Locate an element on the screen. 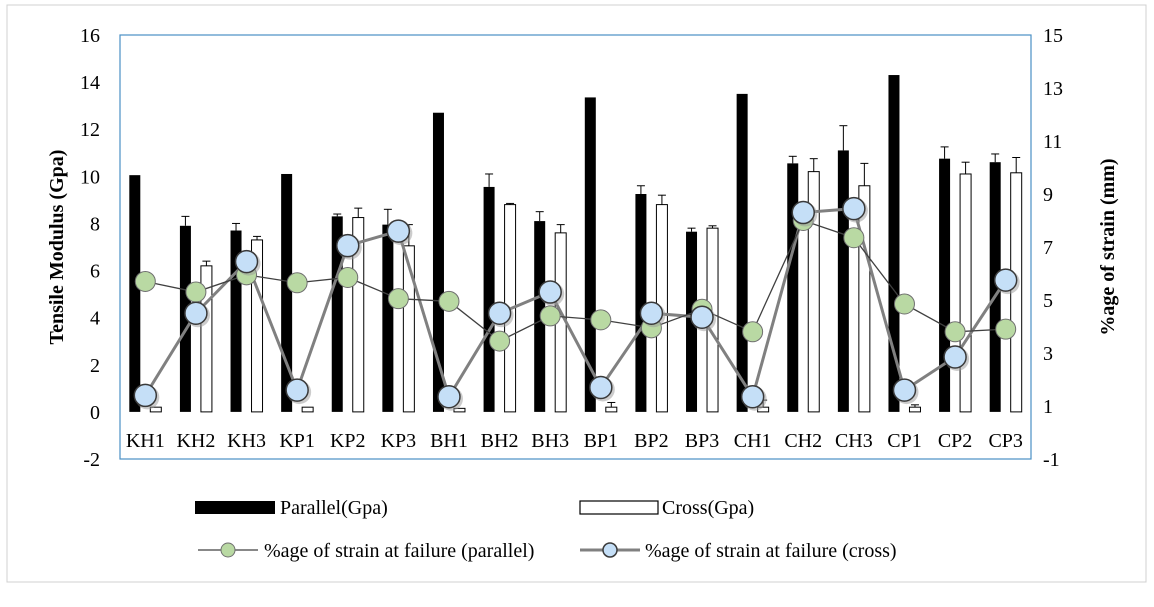  y2-tick-label: 13 is located at coordinates (1053, 89).